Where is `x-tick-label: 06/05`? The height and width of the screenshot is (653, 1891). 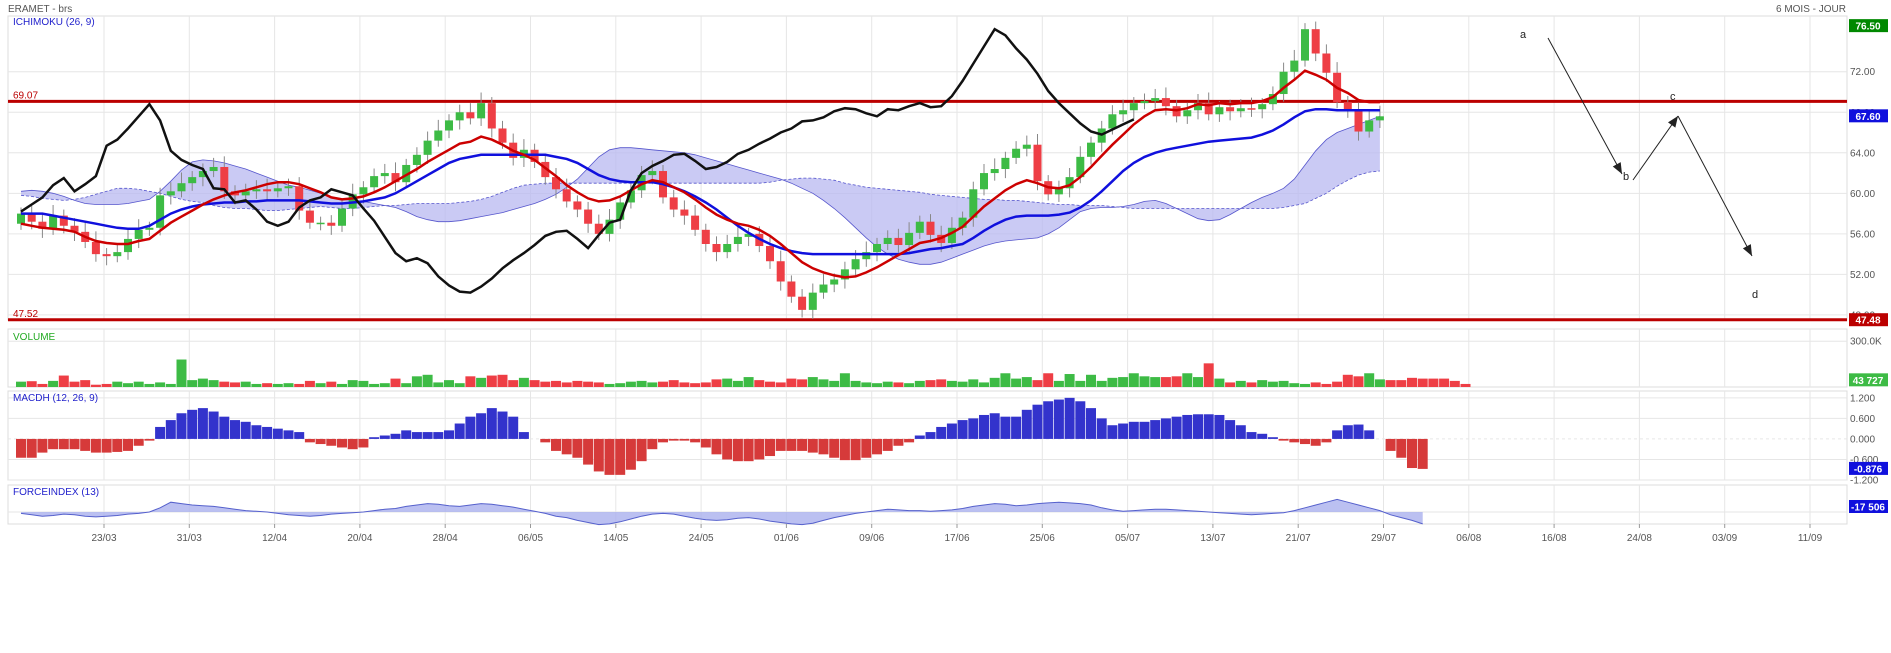
x-tick-label: 06/05 is located at coordinates (530, 538).